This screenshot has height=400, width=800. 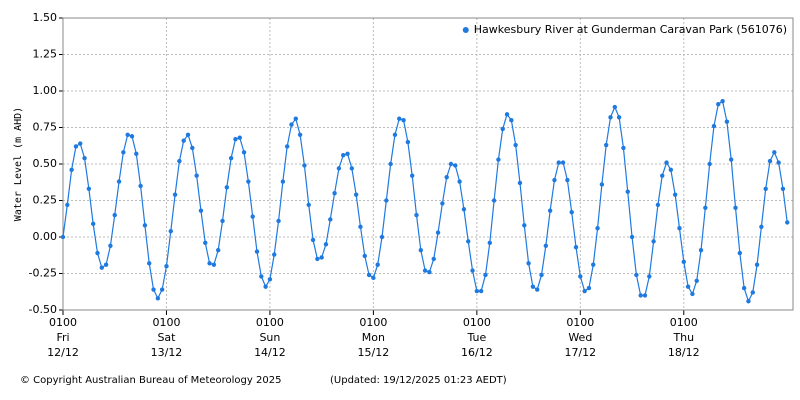 I want to click on y-tick-label: -0.25, so click(x=43, y=273).